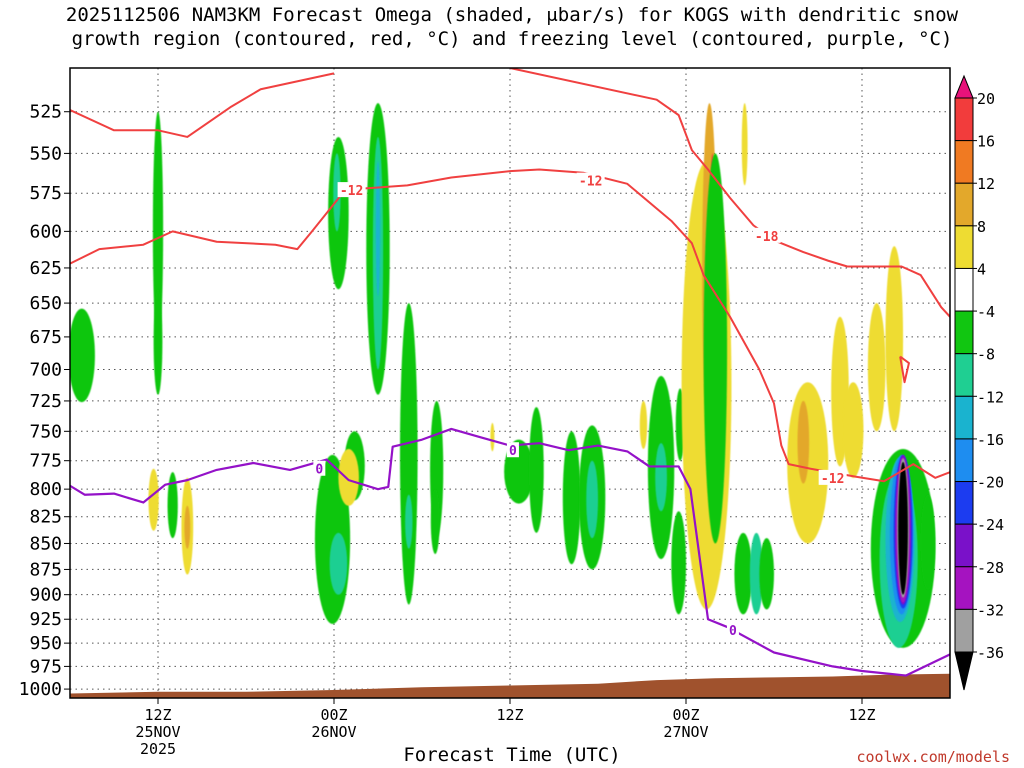  Describe the element at coordinates (767, 237) in the screenshot. I see `snow-growth-label: -18` at that location.